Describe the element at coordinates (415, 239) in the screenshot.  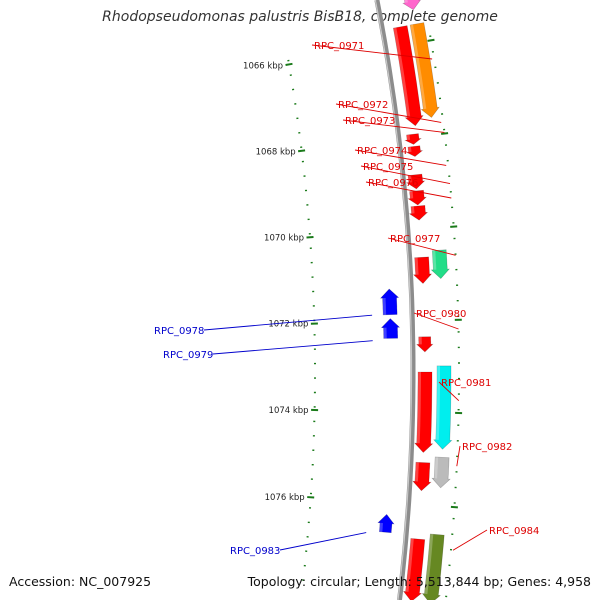
I see `gene-label-rpc-0977: RPC_0977` at that location.